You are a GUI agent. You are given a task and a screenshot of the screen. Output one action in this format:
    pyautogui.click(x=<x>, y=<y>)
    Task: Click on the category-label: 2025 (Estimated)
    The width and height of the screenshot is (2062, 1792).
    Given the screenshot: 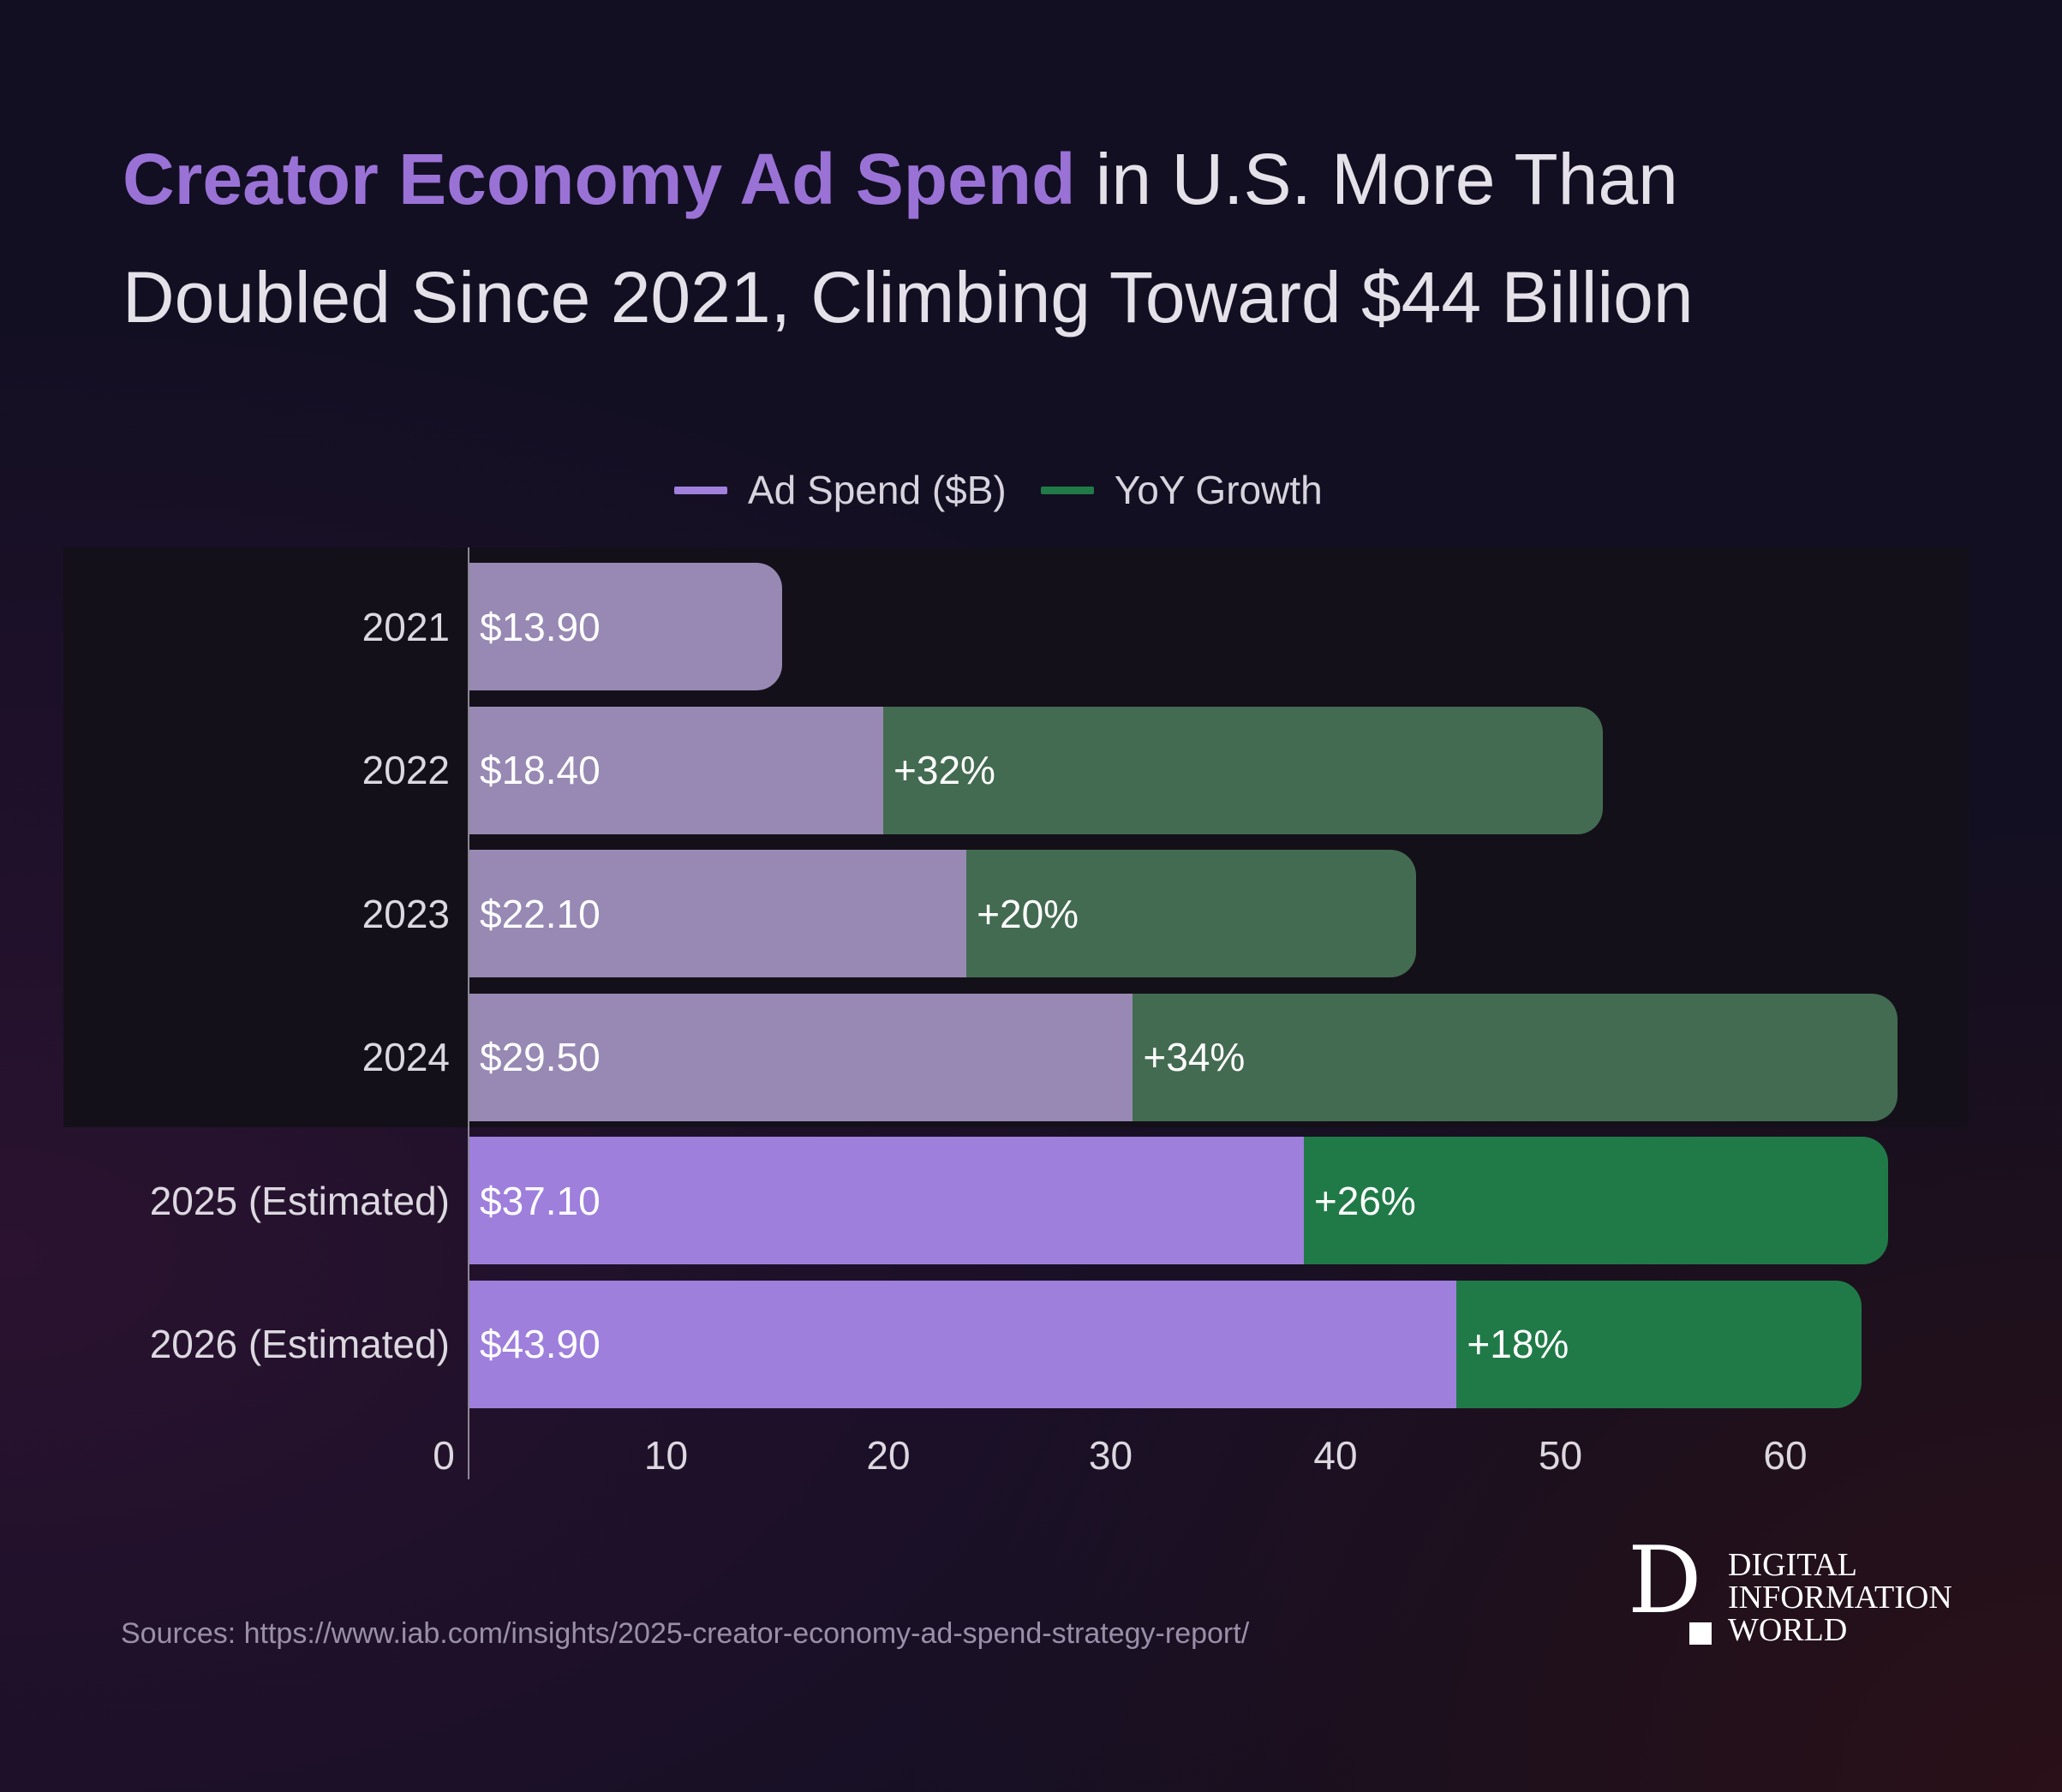 What is the action you would take?
    pyautogui.click(x=299, y=1200)
    